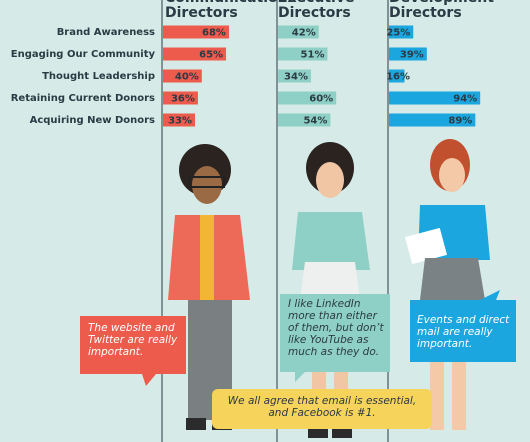 This screenshot has height=442, width=530. I want to click on value-label: 68%, so click(214, 33).